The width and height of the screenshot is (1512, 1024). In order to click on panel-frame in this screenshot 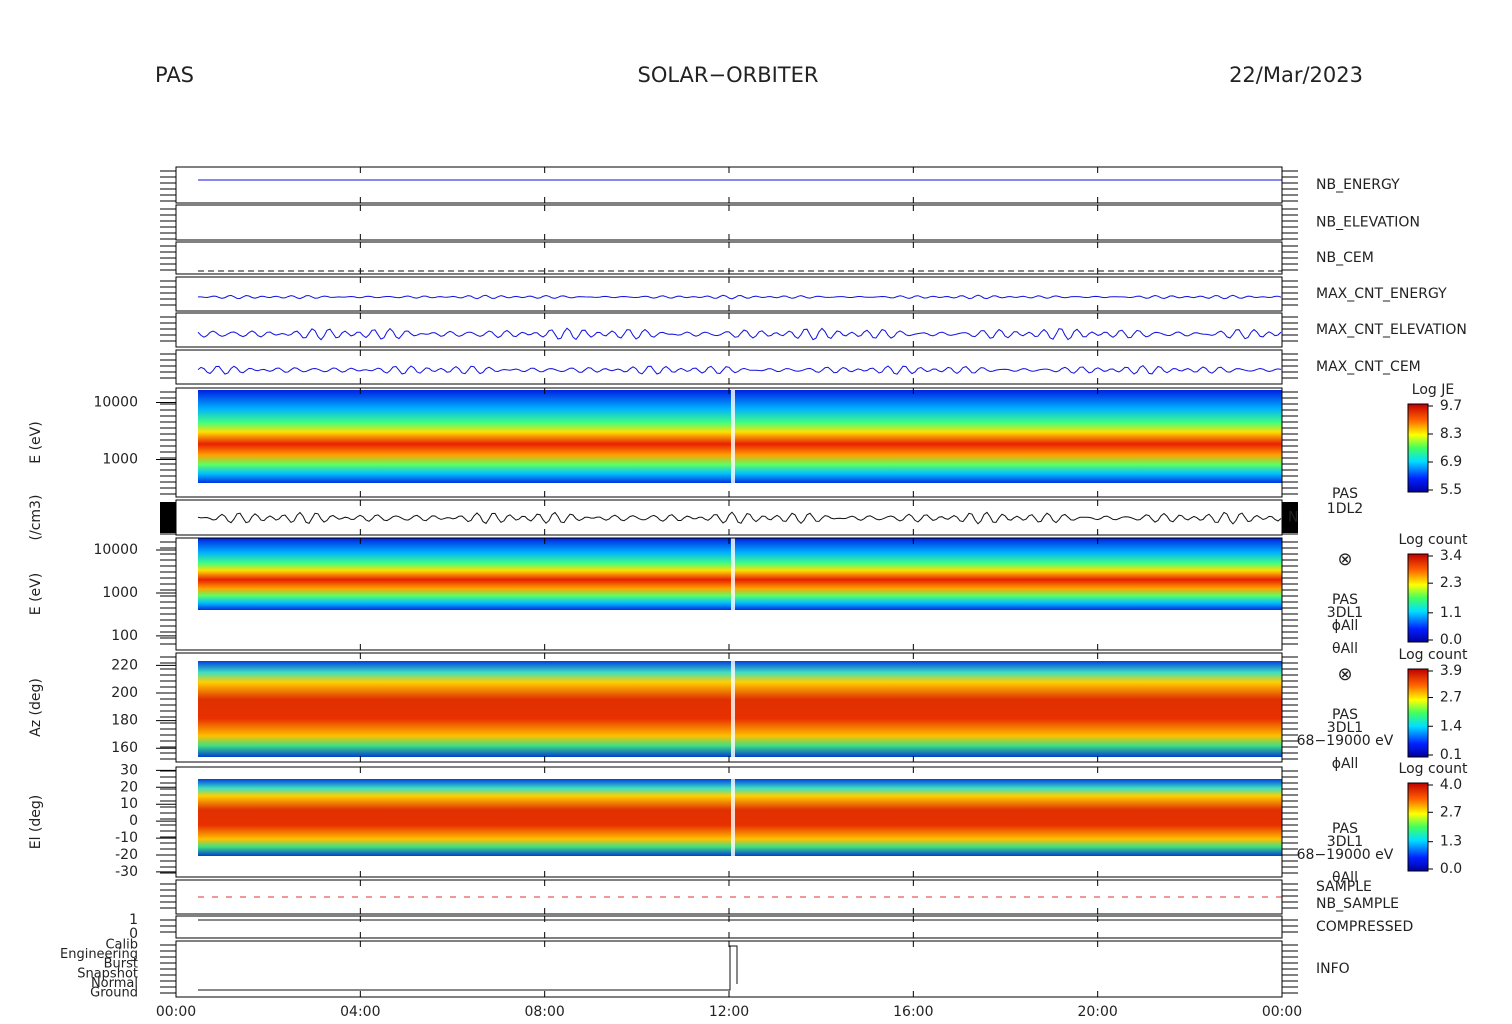, I will do `click(729, 969)`.